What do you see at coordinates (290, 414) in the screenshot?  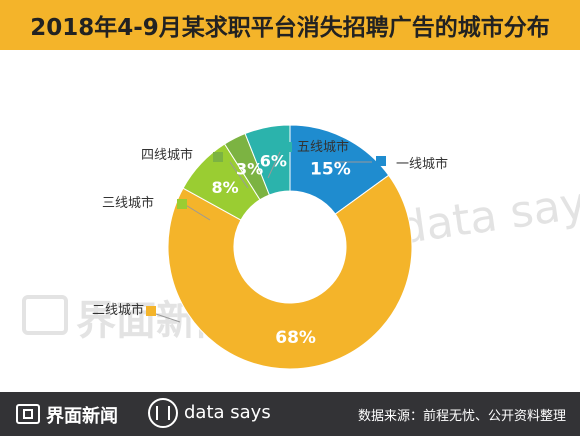 I see `footer: 界面新闻 data says 数据来源：前程无忧、公开资料整理` at bounding box center [290, 414].